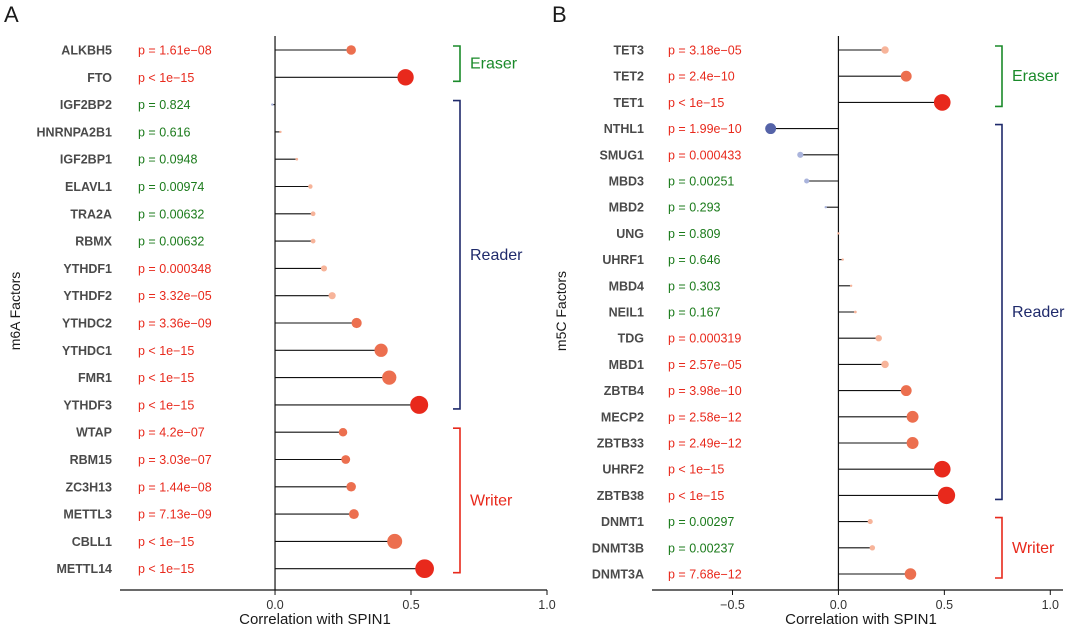 The image size is (1065, 628). What do you see at coordinates (620, 496) in the screenshot?
I see `gene-label: ZBTB38` at bounding box center [620, 496].